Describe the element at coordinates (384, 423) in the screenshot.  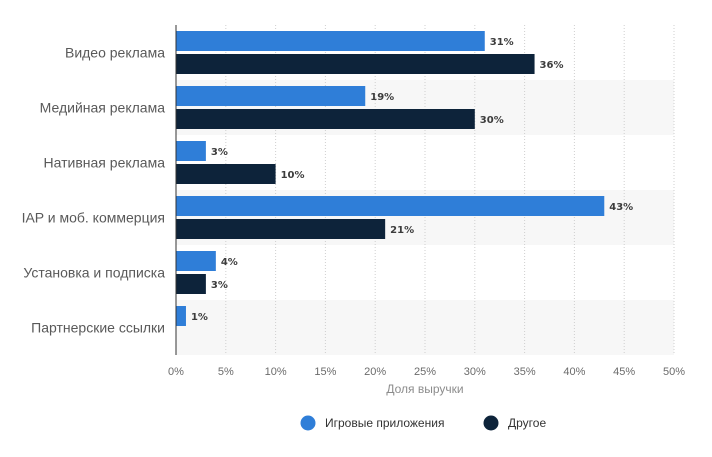
I see `legend-label: Игровые приложения` at that location.